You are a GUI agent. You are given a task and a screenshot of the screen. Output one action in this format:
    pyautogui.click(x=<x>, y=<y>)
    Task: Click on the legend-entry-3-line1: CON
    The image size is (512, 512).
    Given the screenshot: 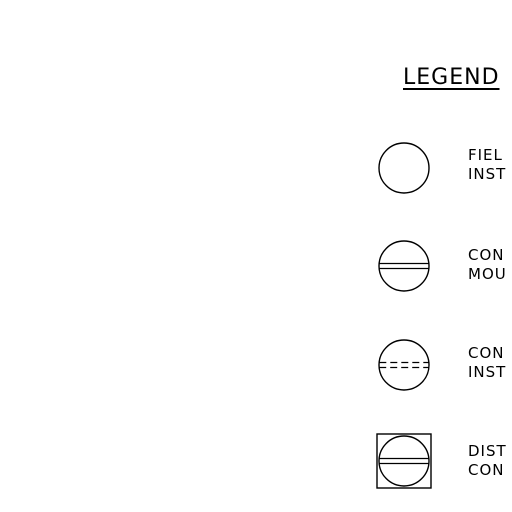 What is the action you would take?
    pyautogui.click(x=486, y=353)
    